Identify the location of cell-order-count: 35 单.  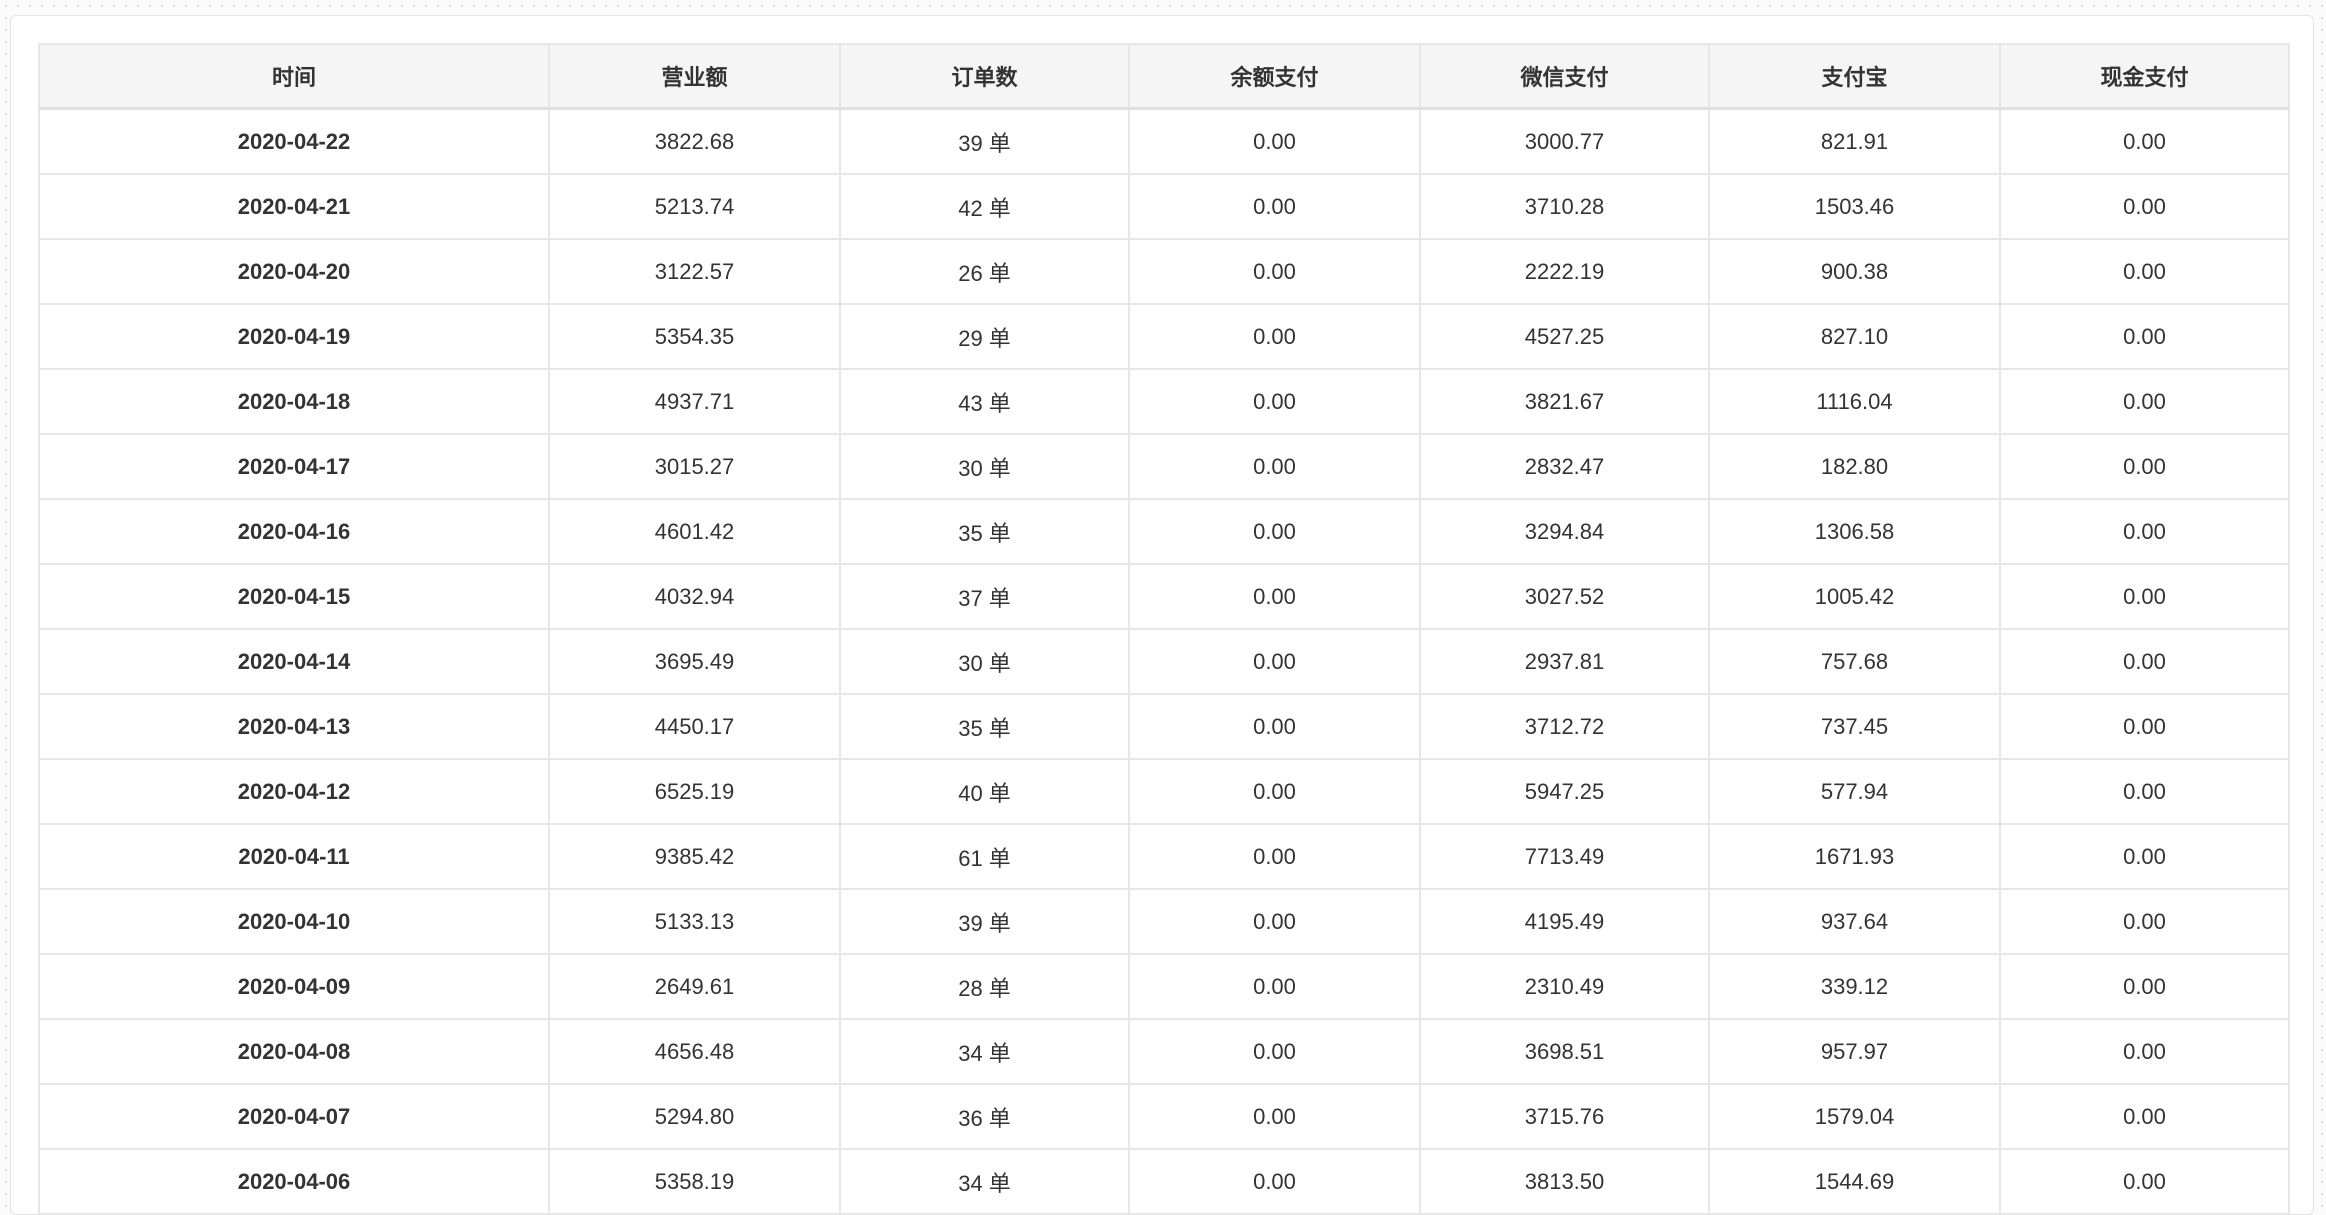
(984, 726).